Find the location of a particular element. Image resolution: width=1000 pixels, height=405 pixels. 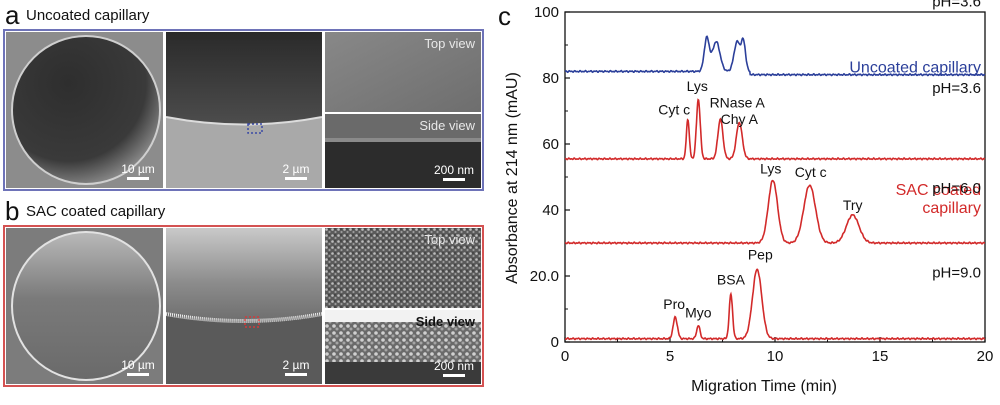

panel-a-cross-scalebar: 10 µm is located at coordinates (138, 171).